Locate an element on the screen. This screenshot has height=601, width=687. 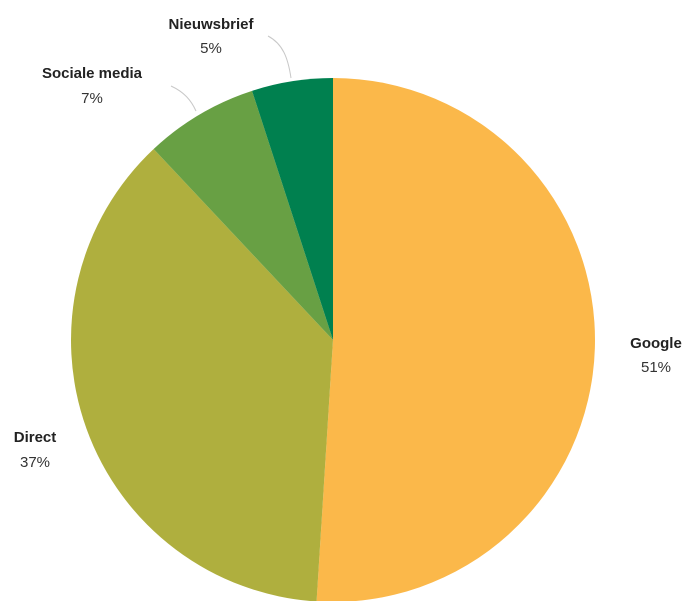
slice-label-direct: Direct 37% is located at coordinates (35, 450).